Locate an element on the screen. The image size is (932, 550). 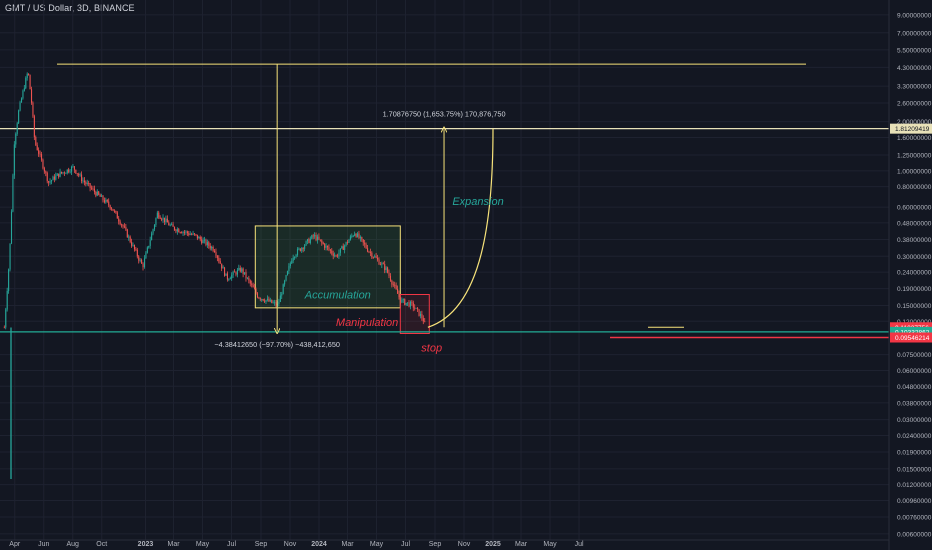
x-tick-label: Nov is located at coordinates (290, 544).